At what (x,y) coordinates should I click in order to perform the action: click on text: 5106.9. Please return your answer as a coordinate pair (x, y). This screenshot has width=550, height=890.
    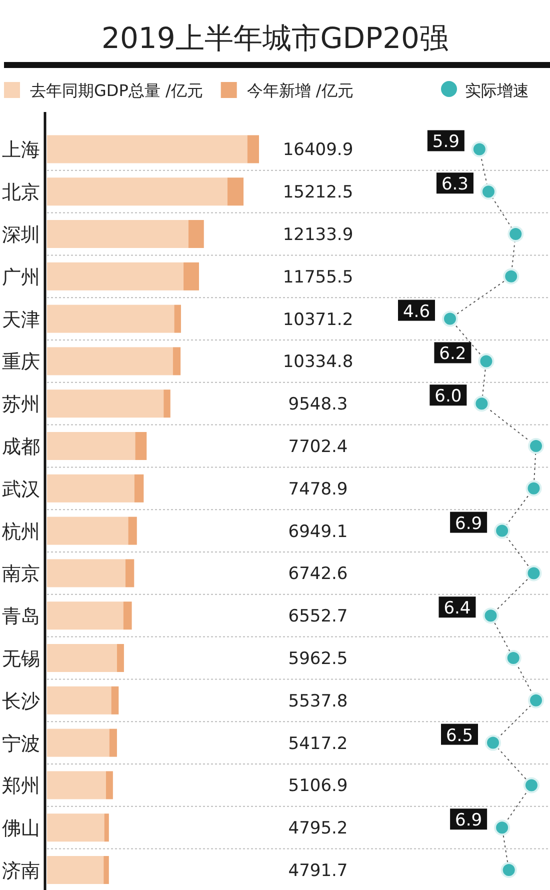
    Looking at the image, I should click on (318, 786).